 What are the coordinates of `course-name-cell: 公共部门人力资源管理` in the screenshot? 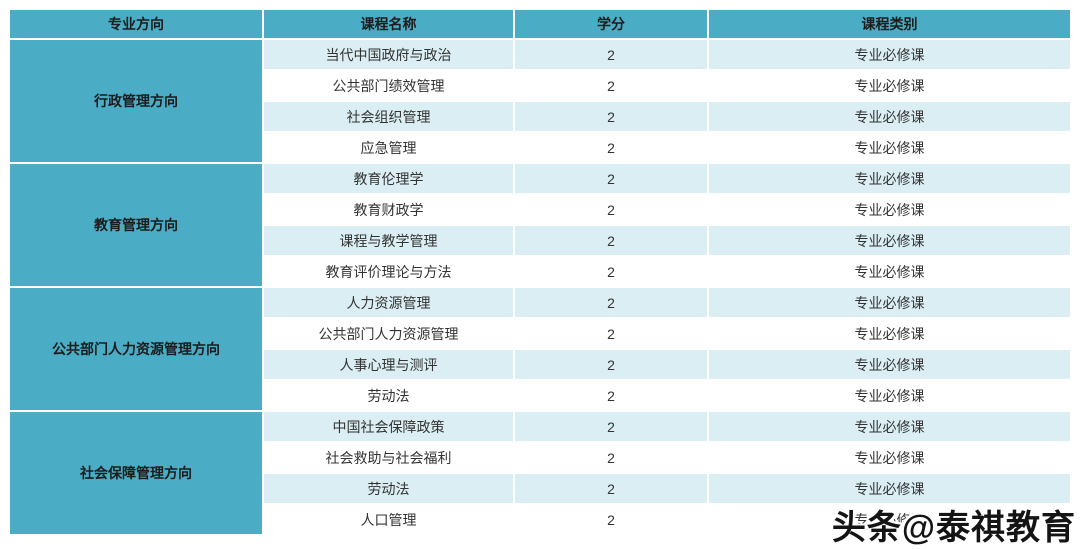 It's located at (388, 333).